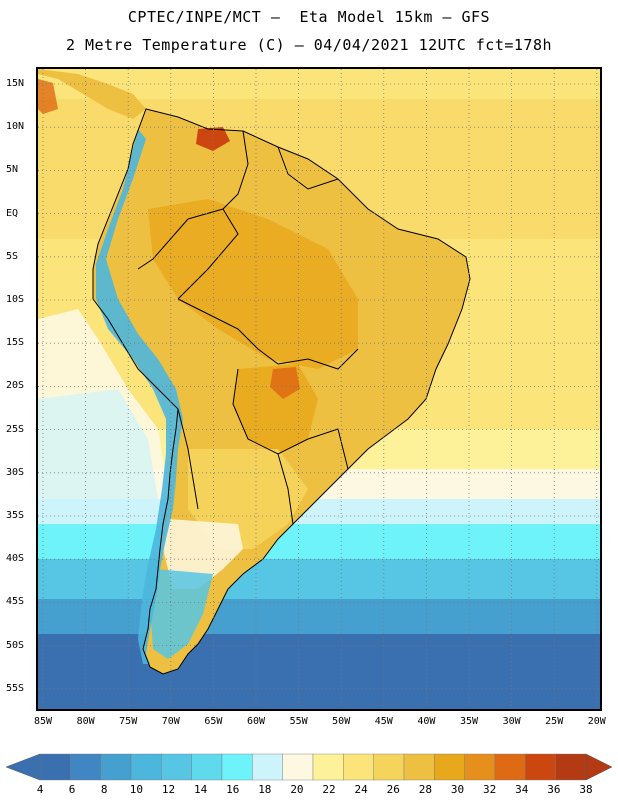 The height and width of the screenshot is (800, 618). I want to click on lat-label: 15N, so click(15, 83).